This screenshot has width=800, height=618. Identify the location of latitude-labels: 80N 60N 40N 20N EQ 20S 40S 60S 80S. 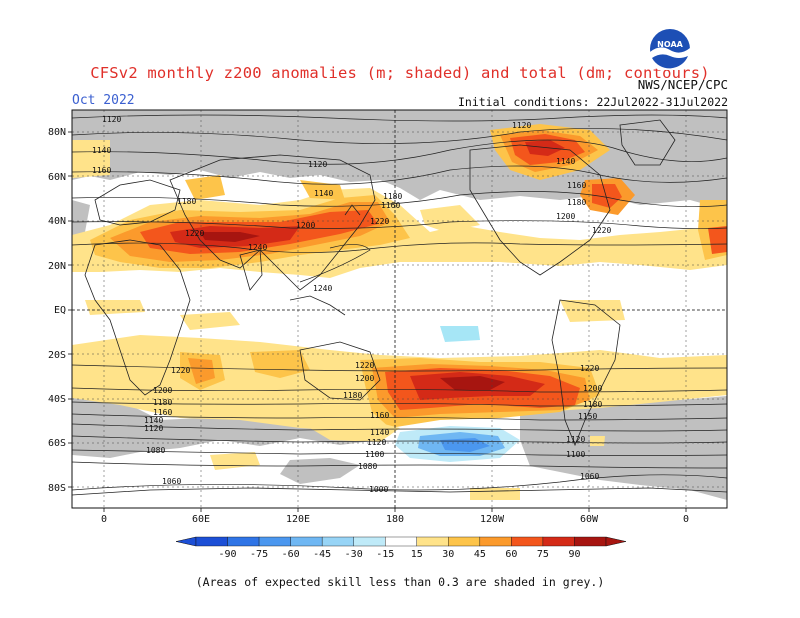
(57, 310).